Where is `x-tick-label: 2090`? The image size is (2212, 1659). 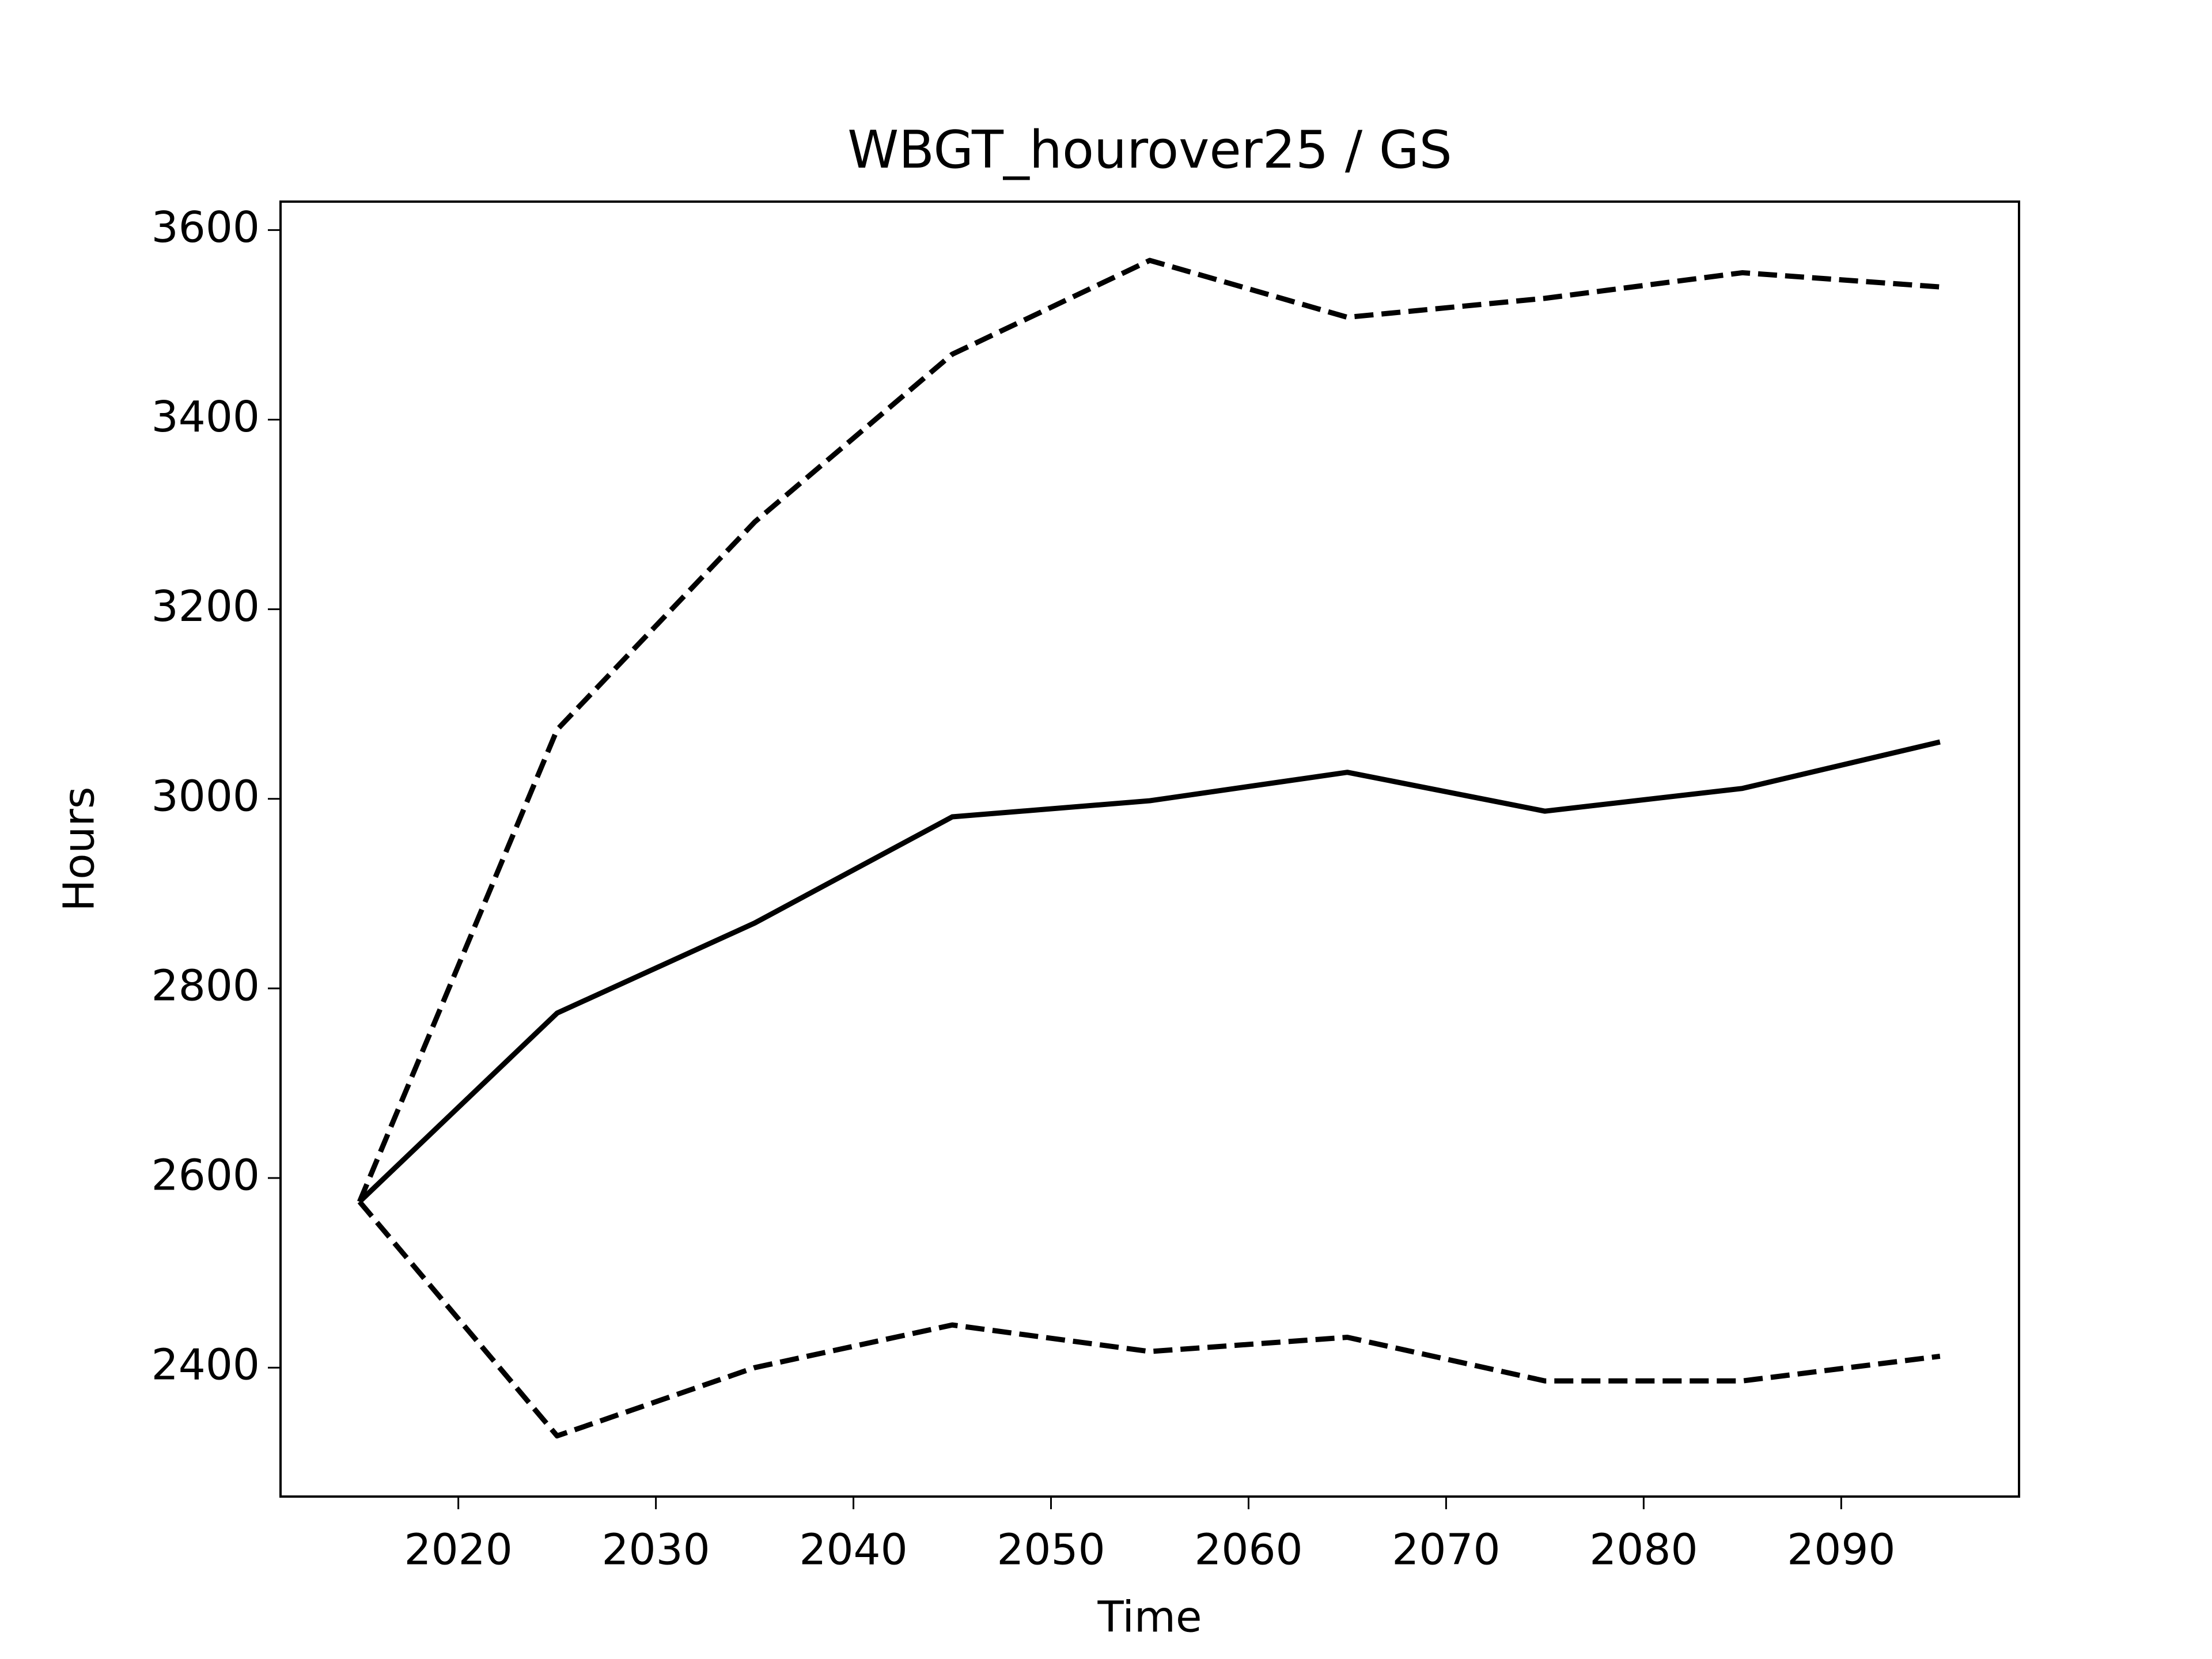 x-tick-label: 2090 is located at coordinates (1841, 1550).